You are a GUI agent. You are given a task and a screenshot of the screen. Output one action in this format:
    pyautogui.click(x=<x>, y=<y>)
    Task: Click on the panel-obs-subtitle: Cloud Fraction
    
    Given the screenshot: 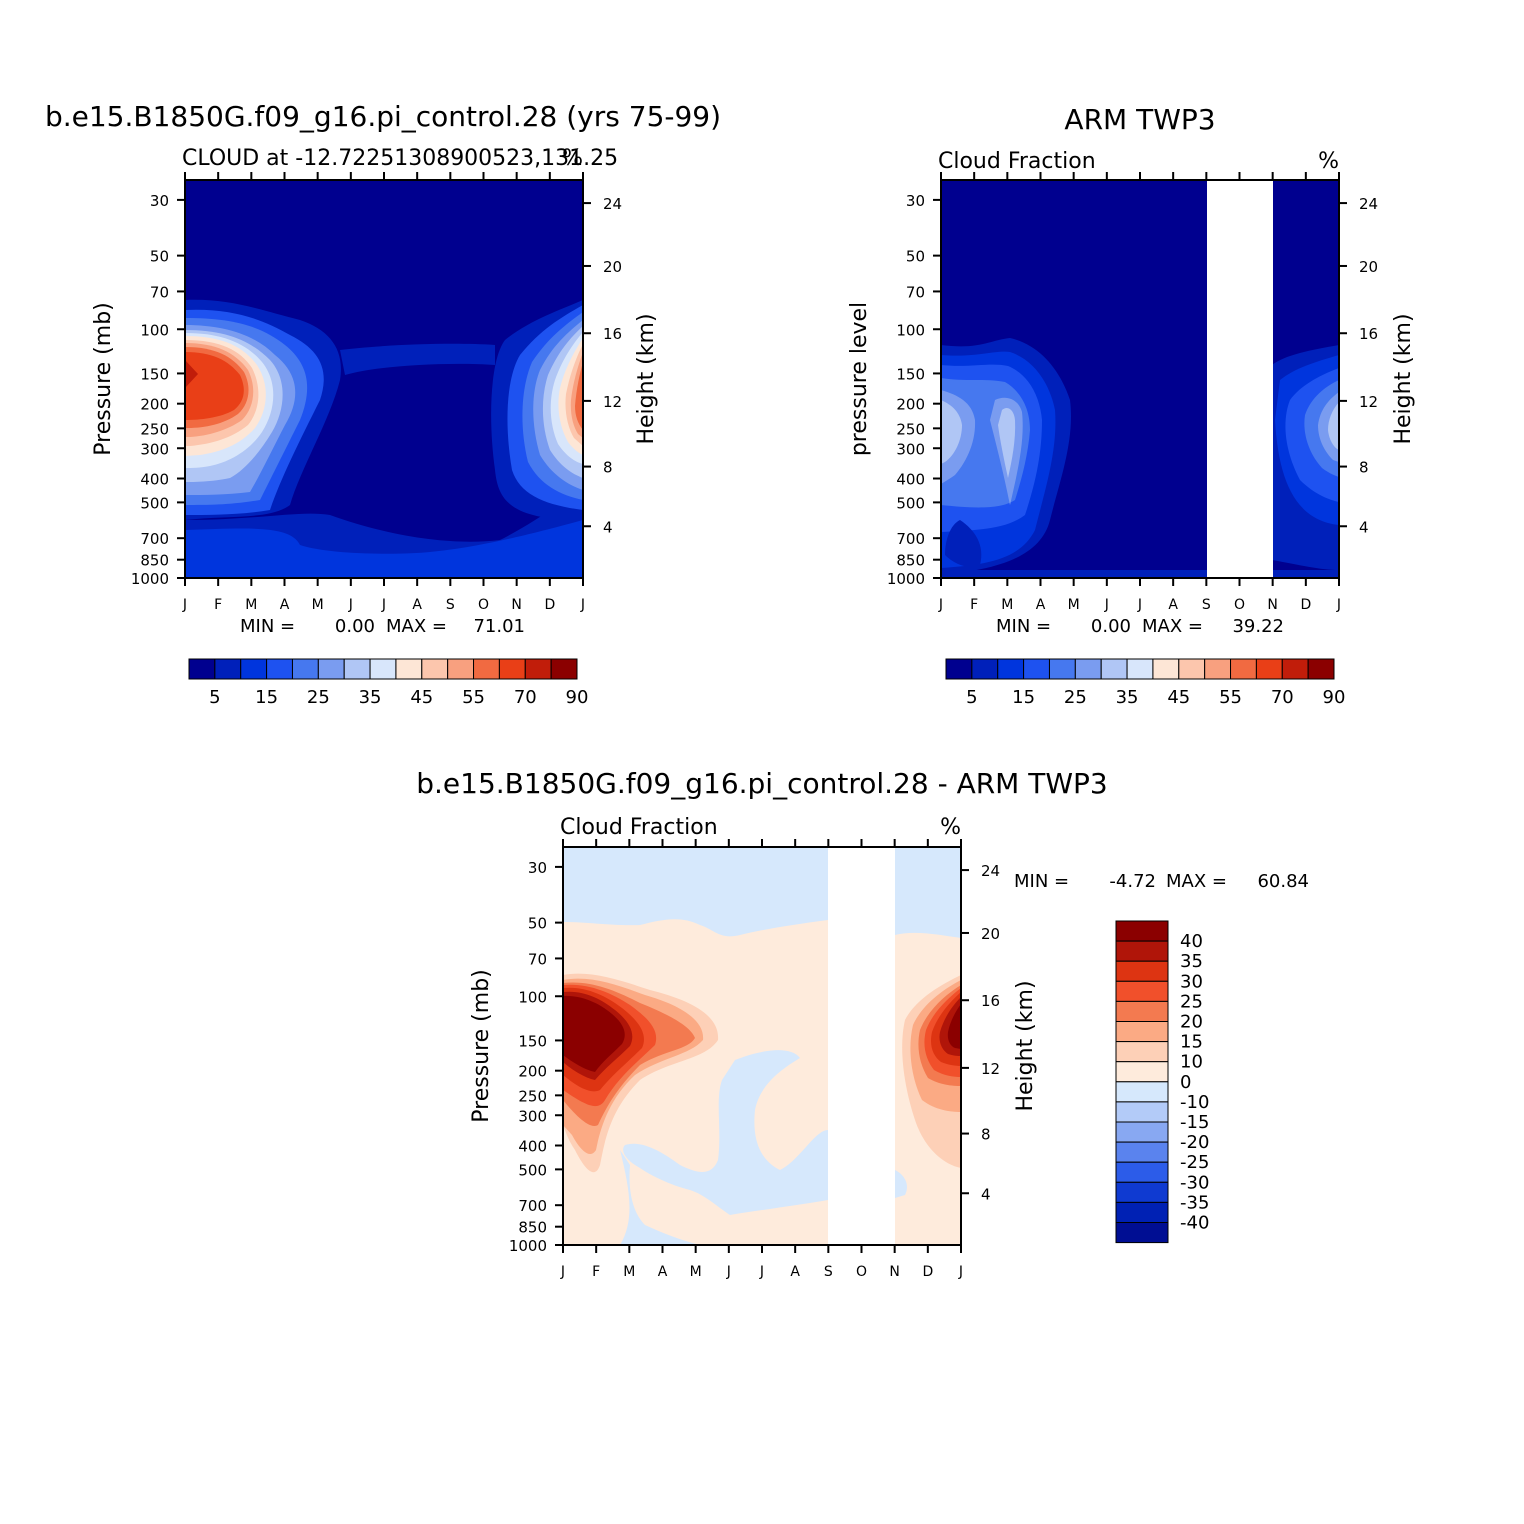 What is the action you would take?
    pyautogui.click(x=1017, y=161)
    